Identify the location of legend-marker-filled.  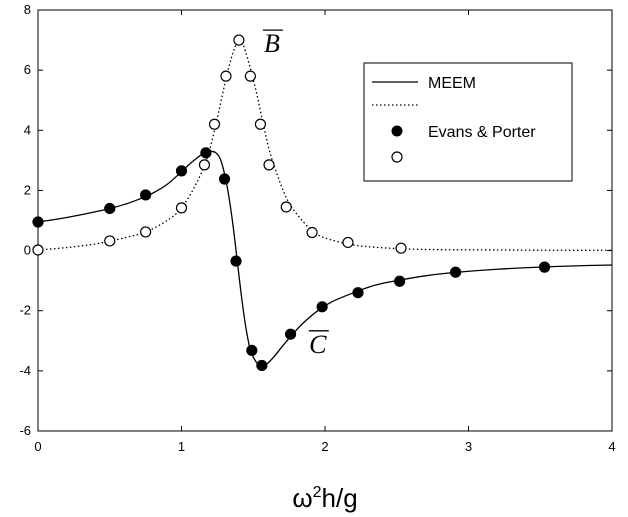
(397, 131).